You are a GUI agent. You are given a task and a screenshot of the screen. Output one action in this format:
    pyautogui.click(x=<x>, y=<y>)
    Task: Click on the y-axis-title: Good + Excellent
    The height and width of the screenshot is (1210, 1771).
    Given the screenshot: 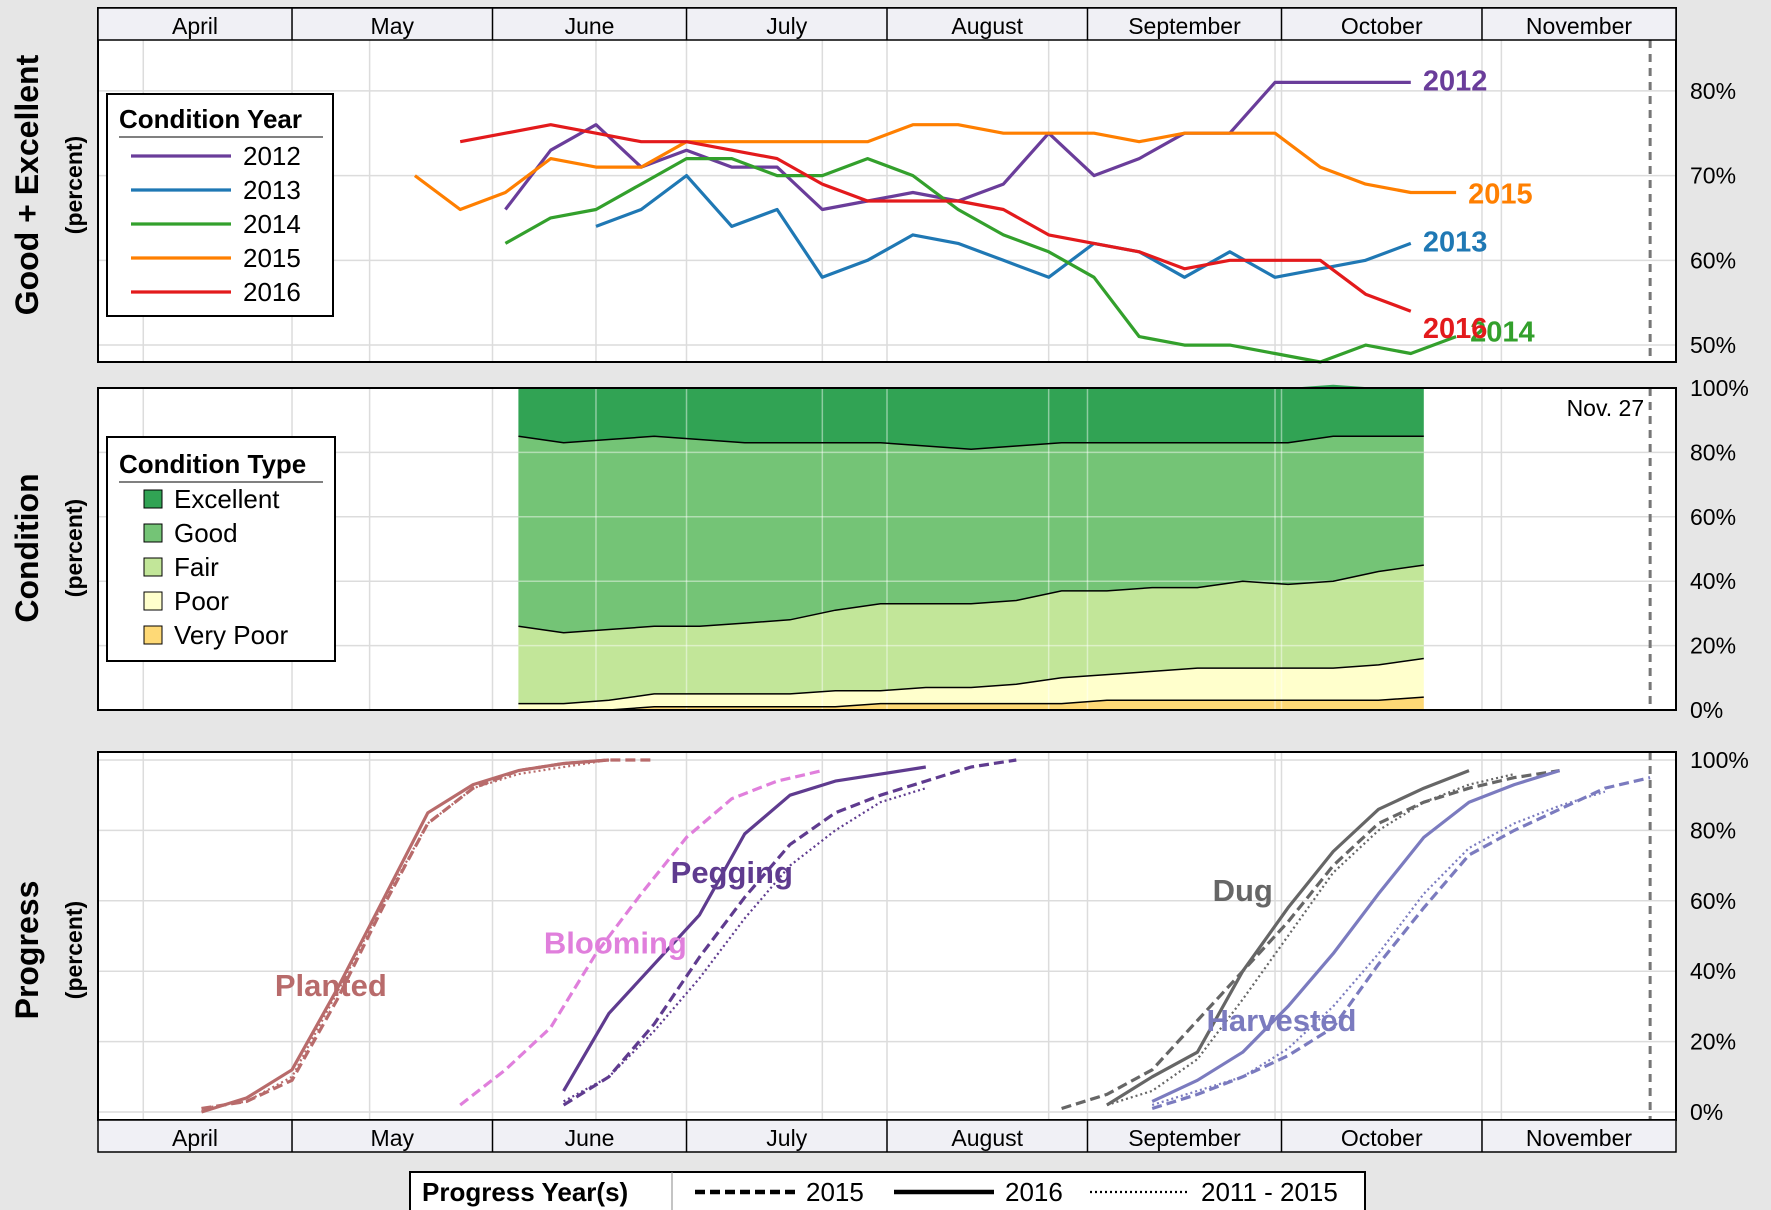 What is the action you would take?
    pyautogui.click(x=27, y=184)
    